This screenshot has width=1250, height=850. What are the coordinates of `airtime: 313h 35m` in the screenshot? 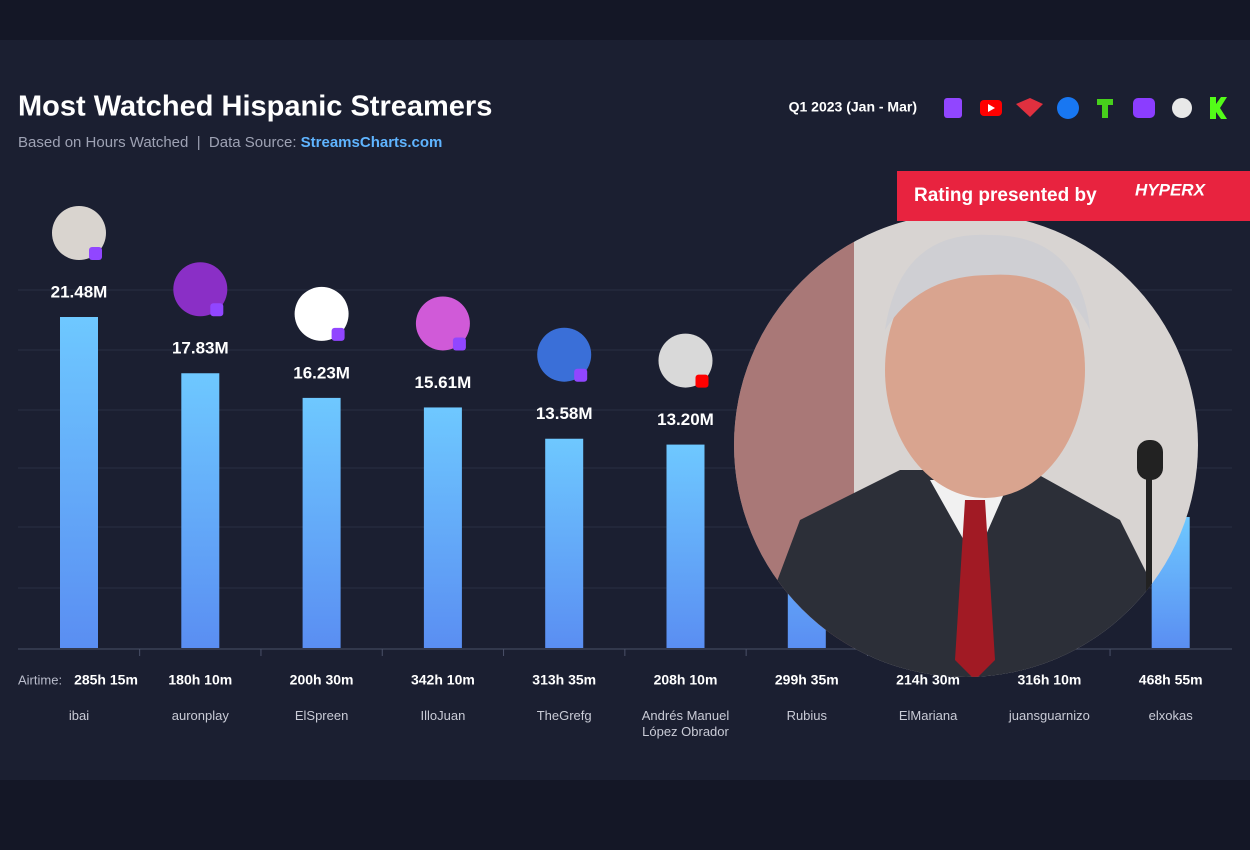 It's located at (564, 680).